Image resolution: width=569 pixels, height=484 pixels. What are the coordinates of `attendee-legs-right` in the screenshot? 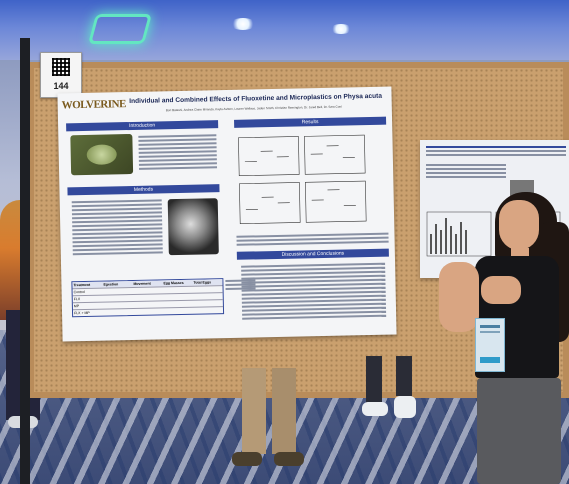 It's located at (392, 391).